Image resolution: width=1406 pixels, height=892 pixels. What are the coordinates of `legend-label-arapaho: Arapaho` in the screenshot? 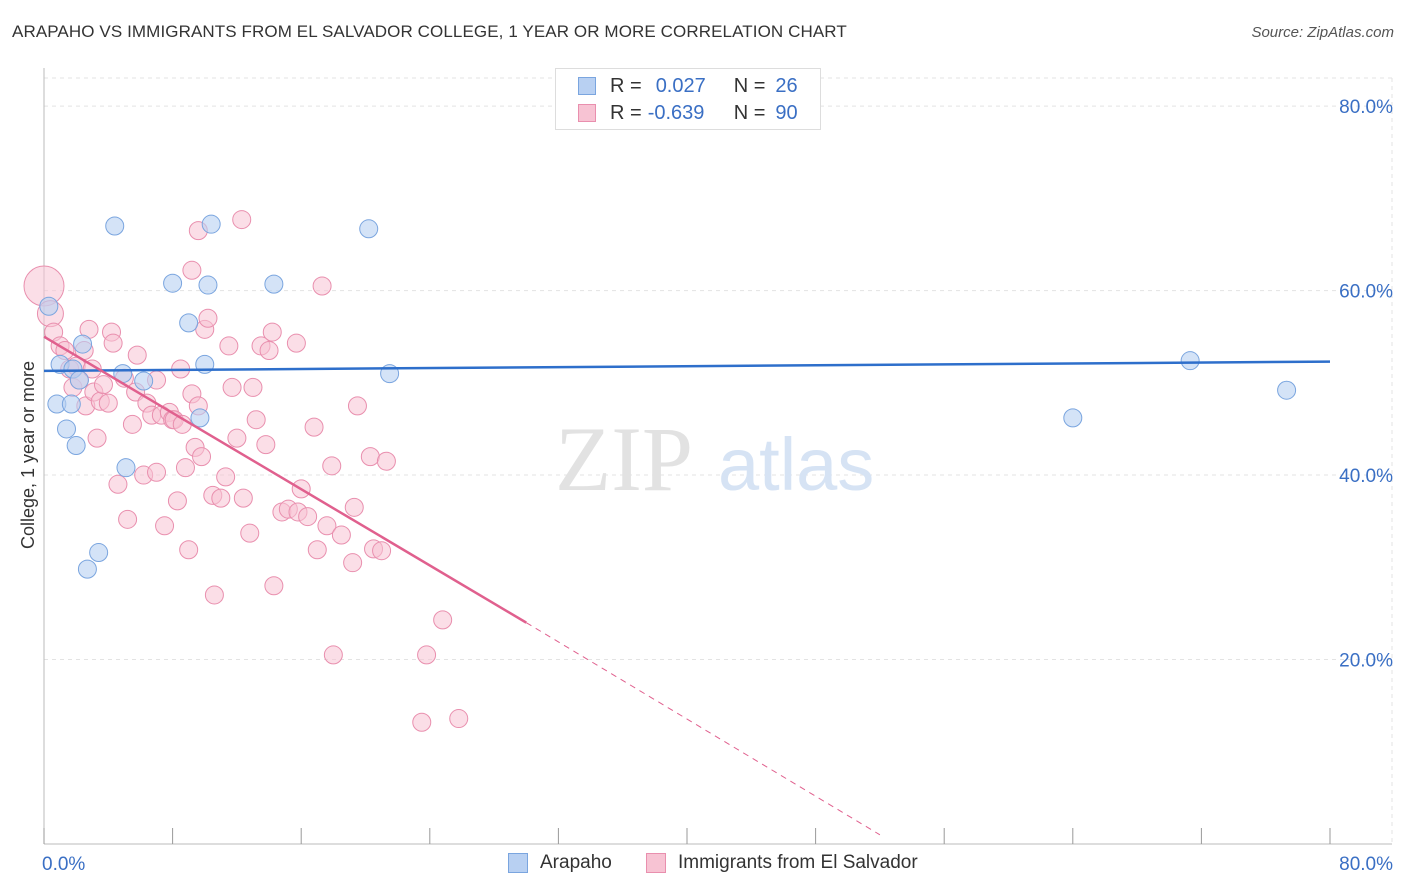 It's located at (576, 862).